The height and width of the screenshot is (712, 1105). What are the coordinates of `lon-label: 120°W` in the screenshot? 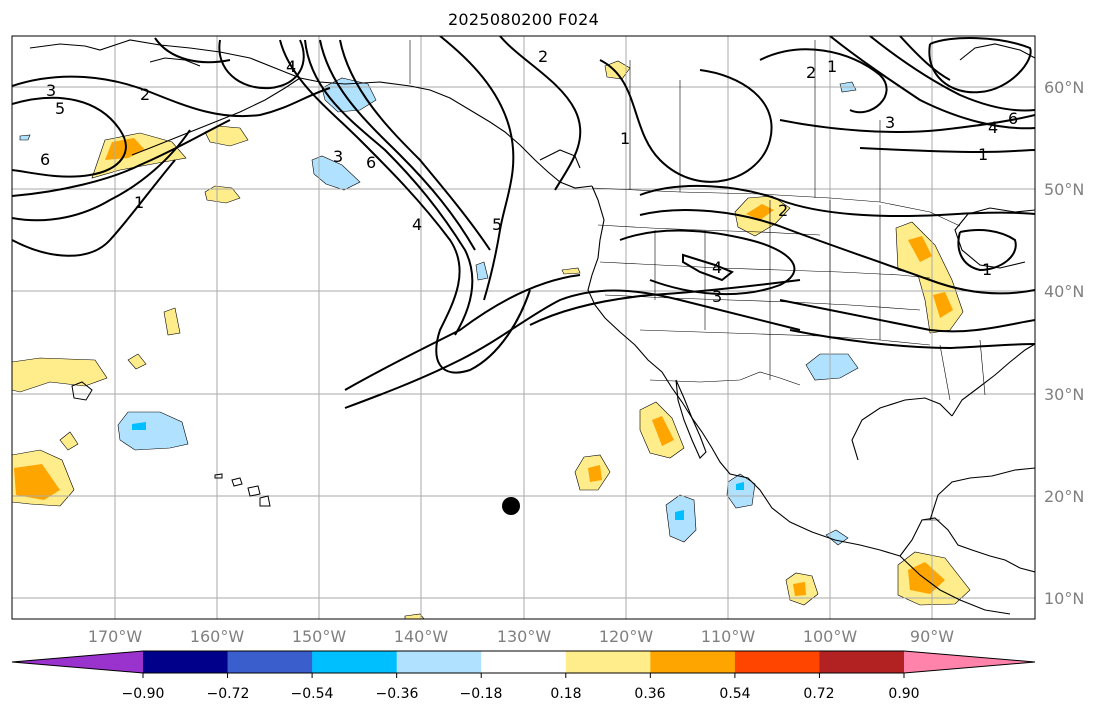 It's located at (626, 636).